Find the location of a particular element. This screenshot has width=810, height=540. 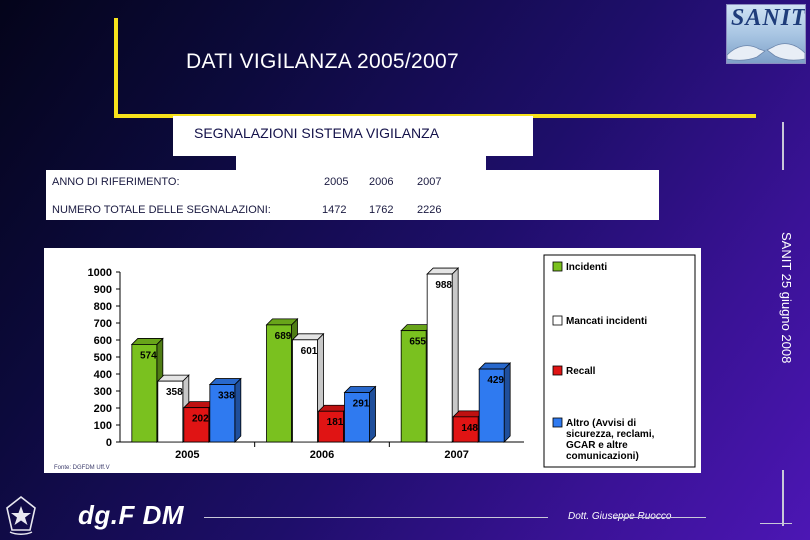

y-tick-label: 900 is located at coordinates (103, 290).